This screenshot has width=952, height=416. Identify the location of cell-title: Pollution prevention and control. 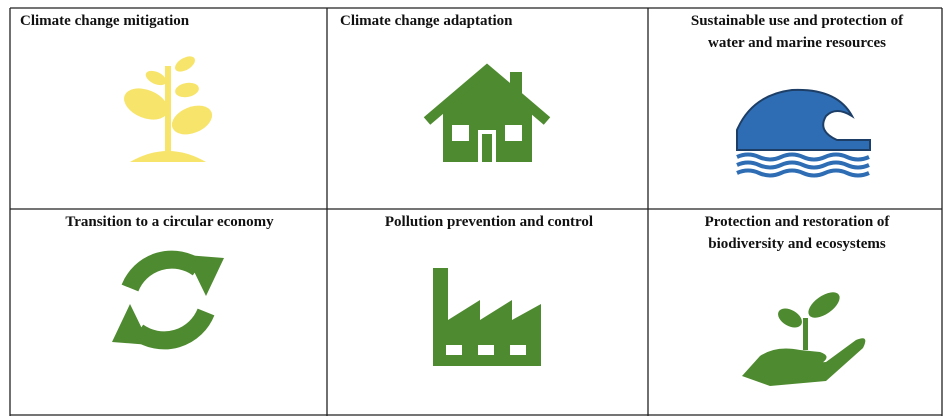
(489, 222).